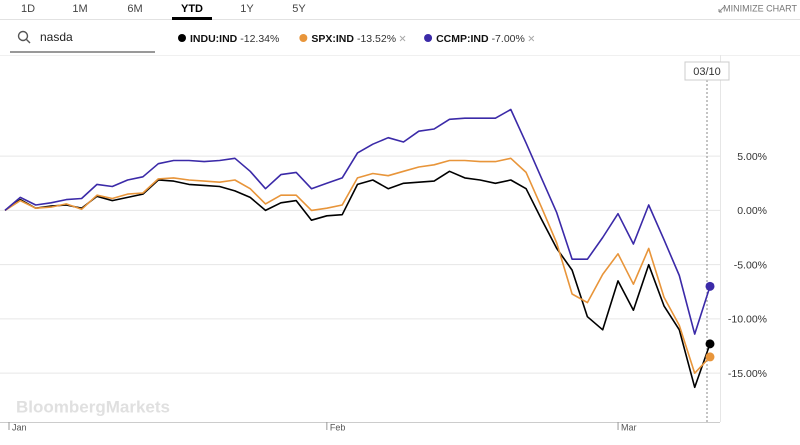  What do you see at coordinates (629, 427) in the screenshot?
I see `x-tick-label: Mar` at bounding box center [629, 427].